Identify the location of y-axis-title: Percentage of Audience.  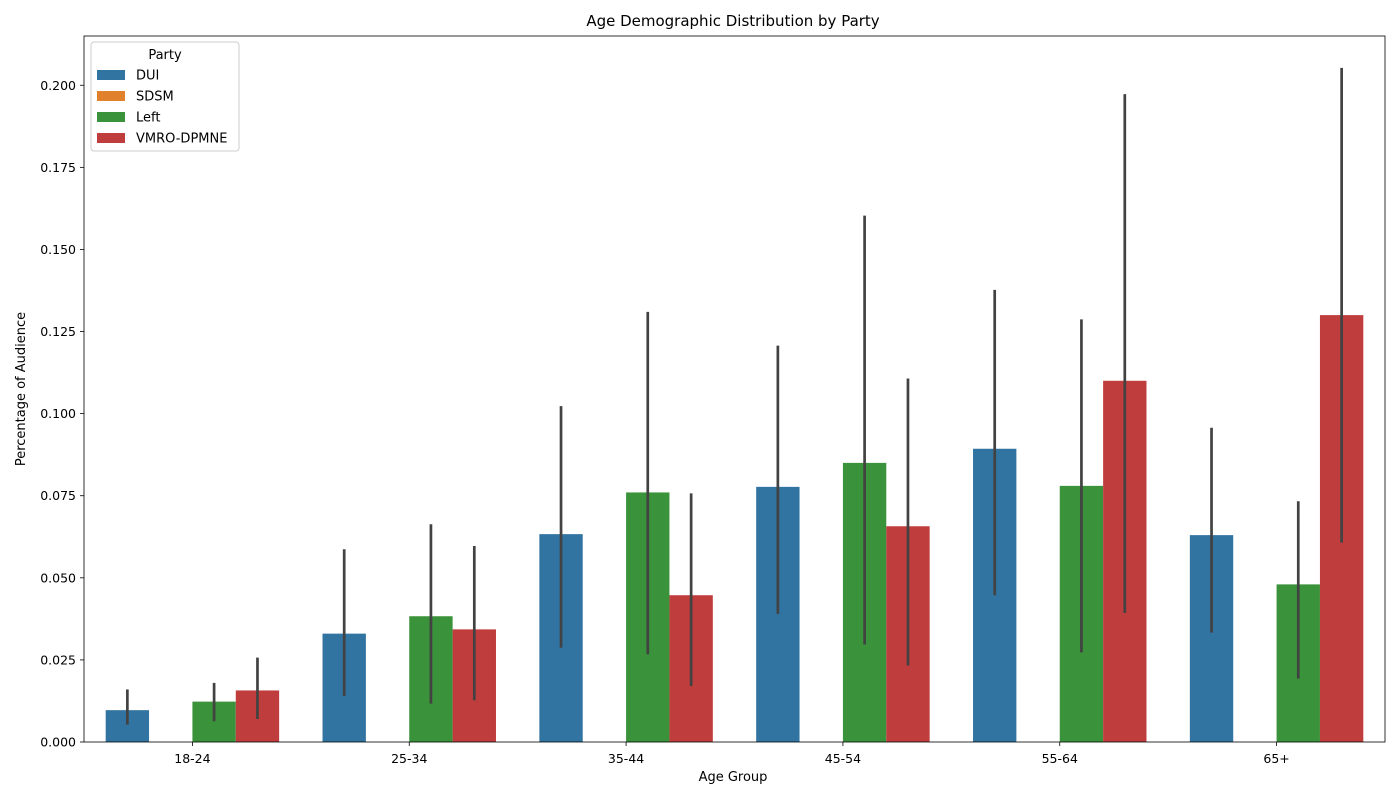
(21, 389).